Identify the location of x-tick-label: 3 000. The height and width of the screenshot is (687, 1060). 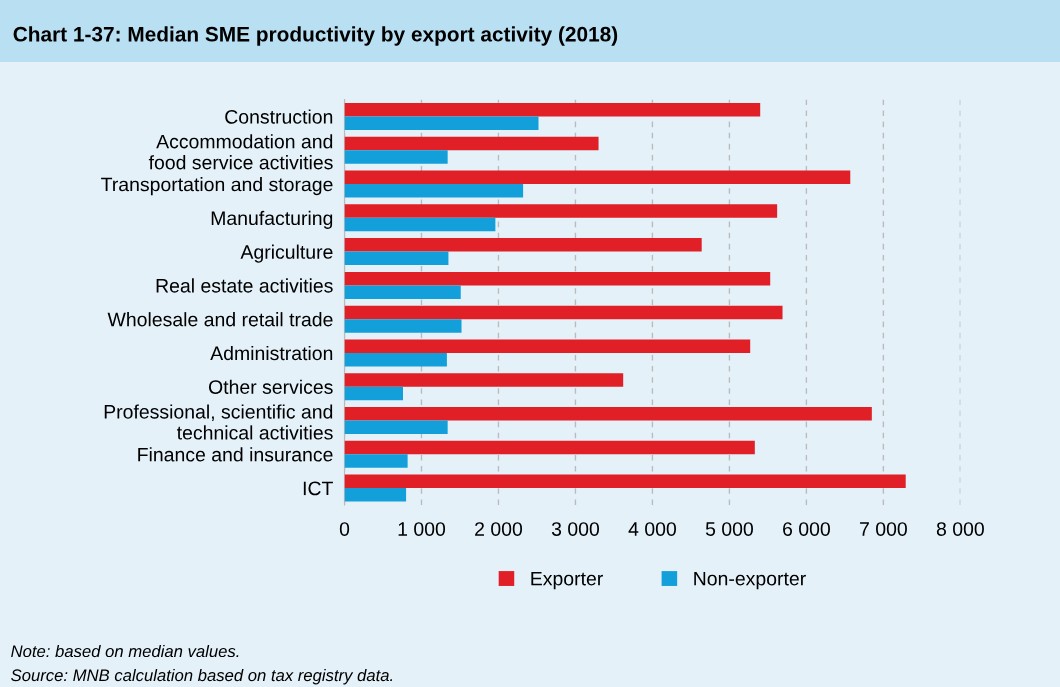
(575, 529).